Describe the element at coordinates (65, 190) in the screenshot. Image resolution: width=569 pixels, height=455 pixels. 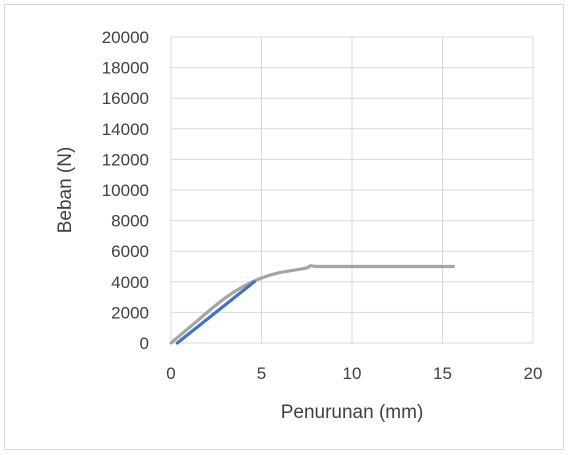
I see `y-axis-title: Beban (N)` at that location.